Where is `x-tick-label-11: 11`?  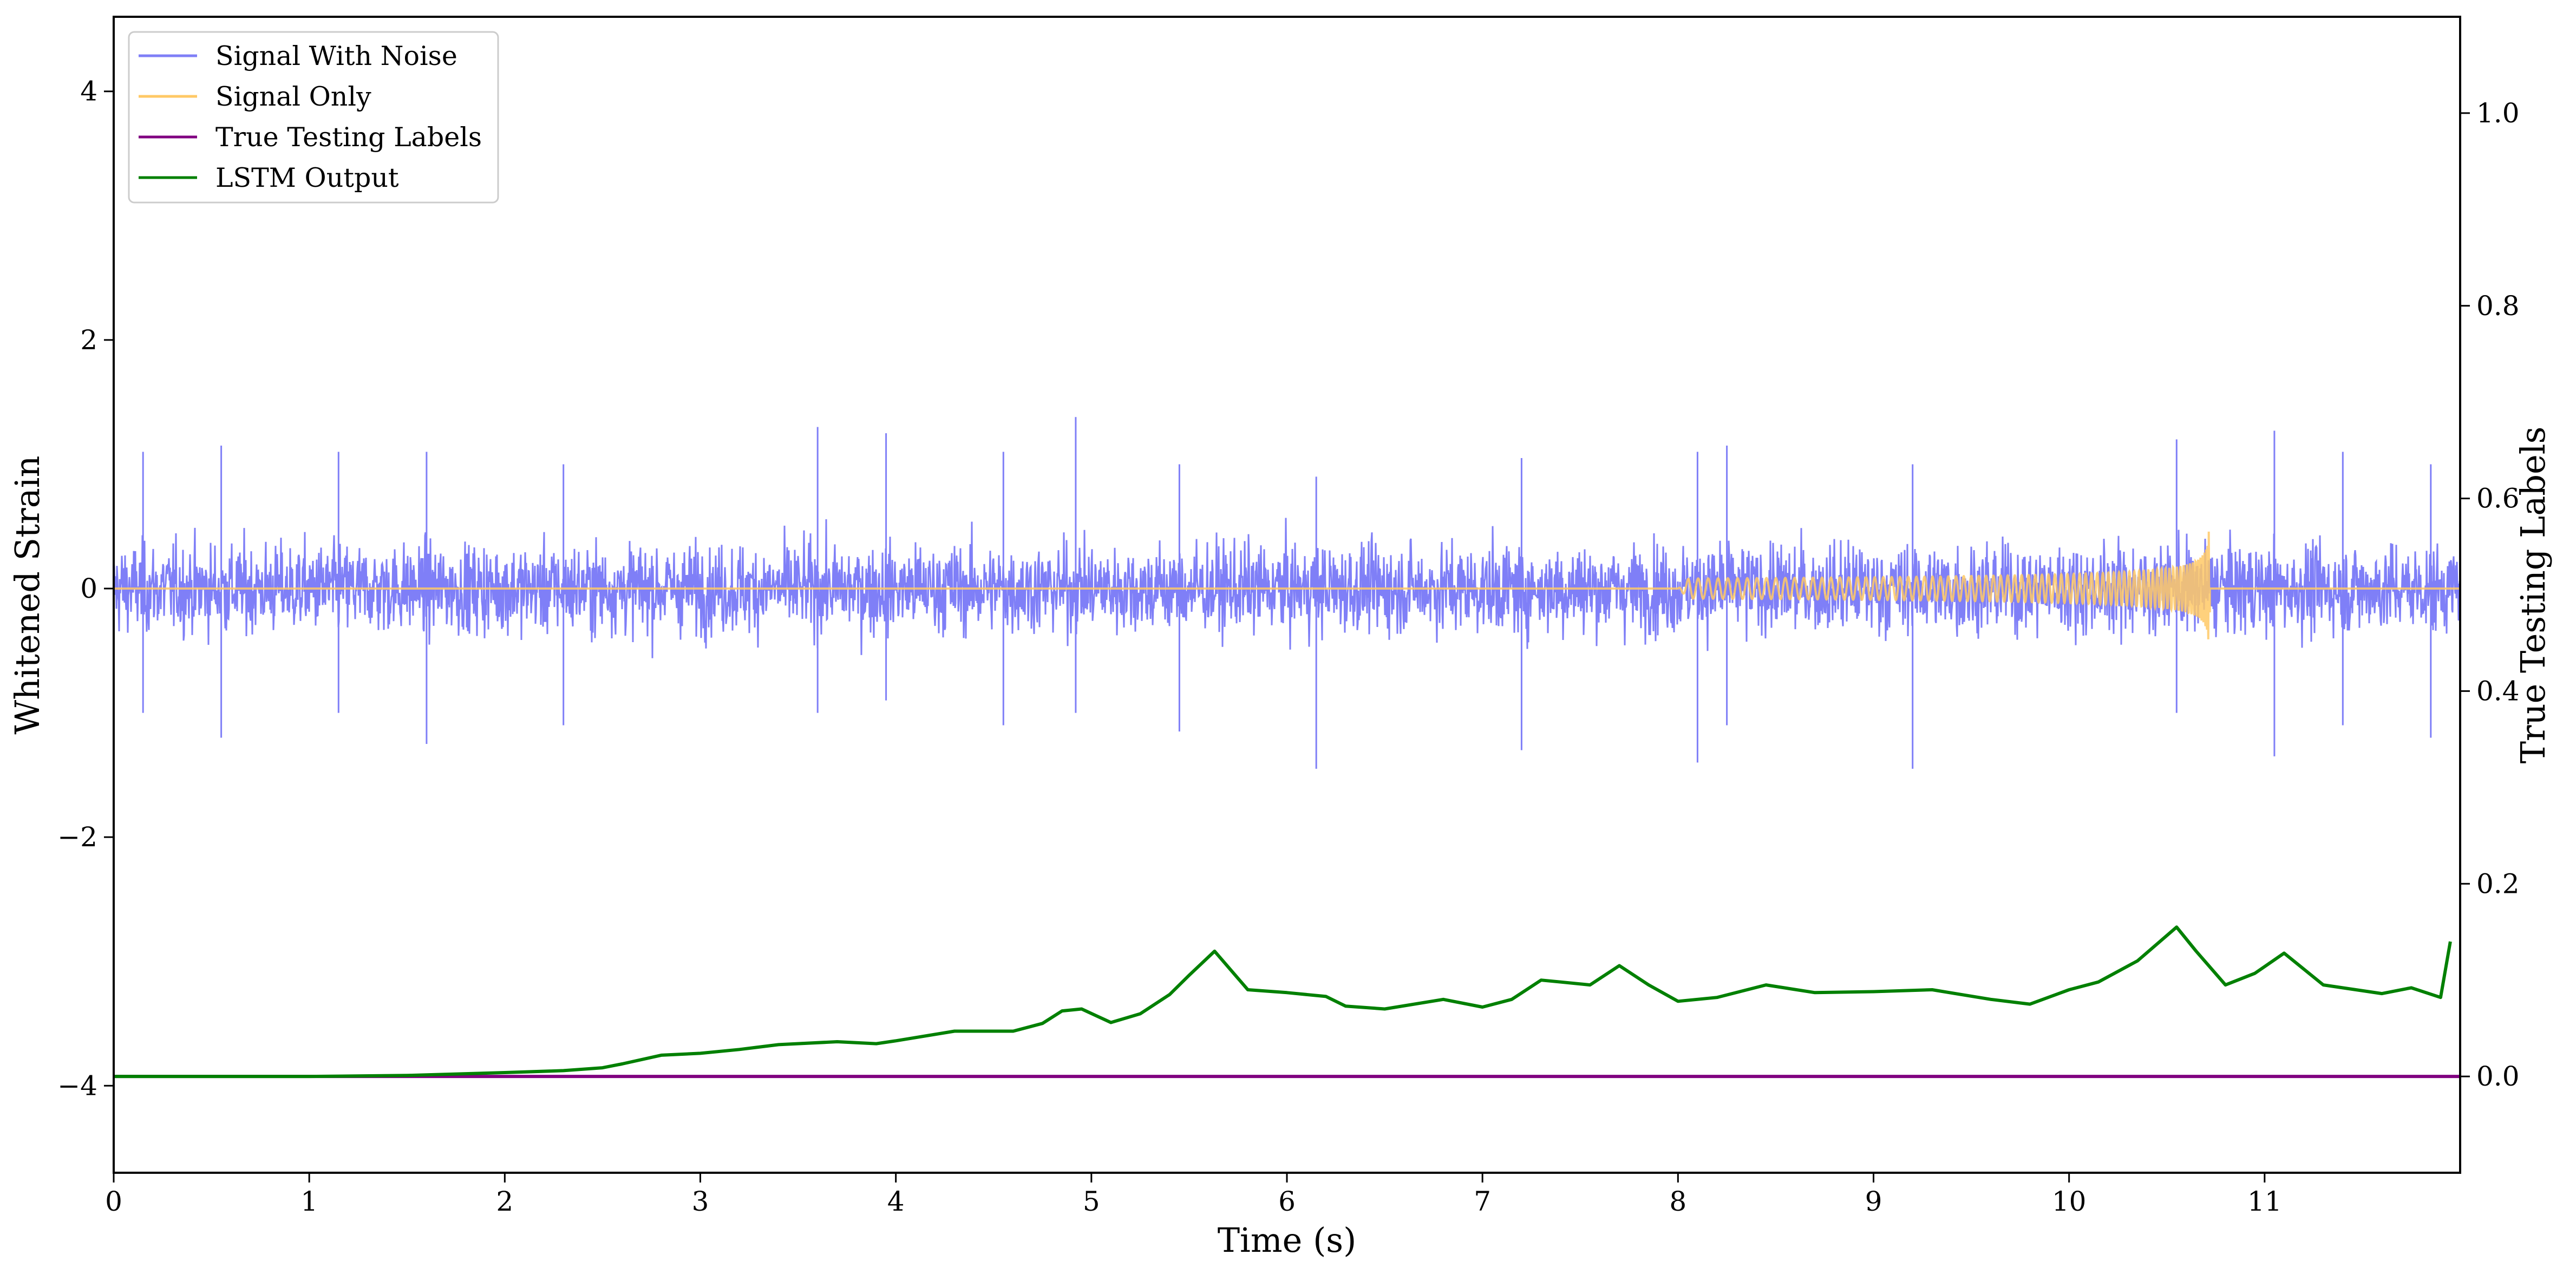
x-tick-label-11: 11 is located at coordinates (2264, 1201).